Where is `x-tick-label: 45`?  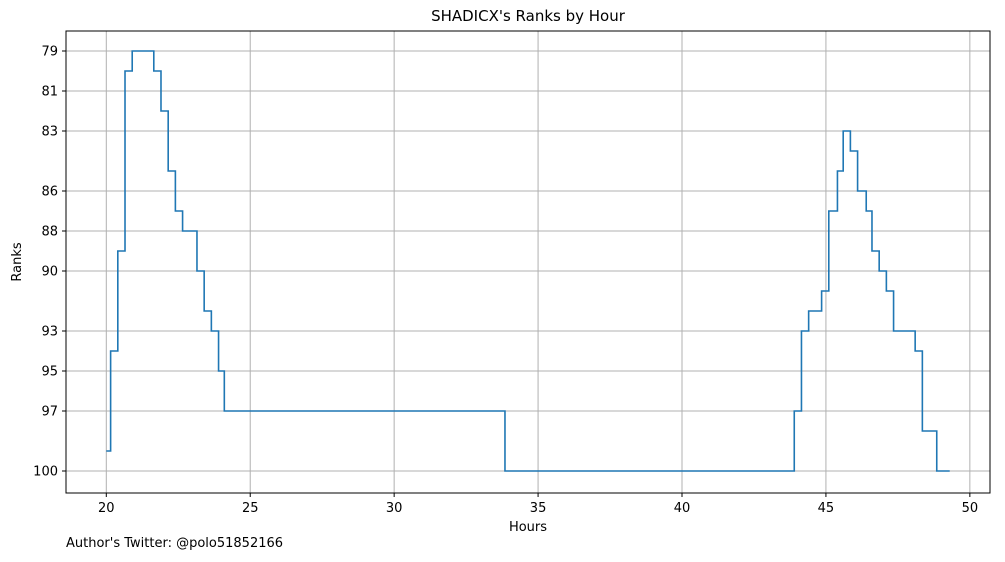 x-tick-label: 45 is located at coordinates (826, 508).